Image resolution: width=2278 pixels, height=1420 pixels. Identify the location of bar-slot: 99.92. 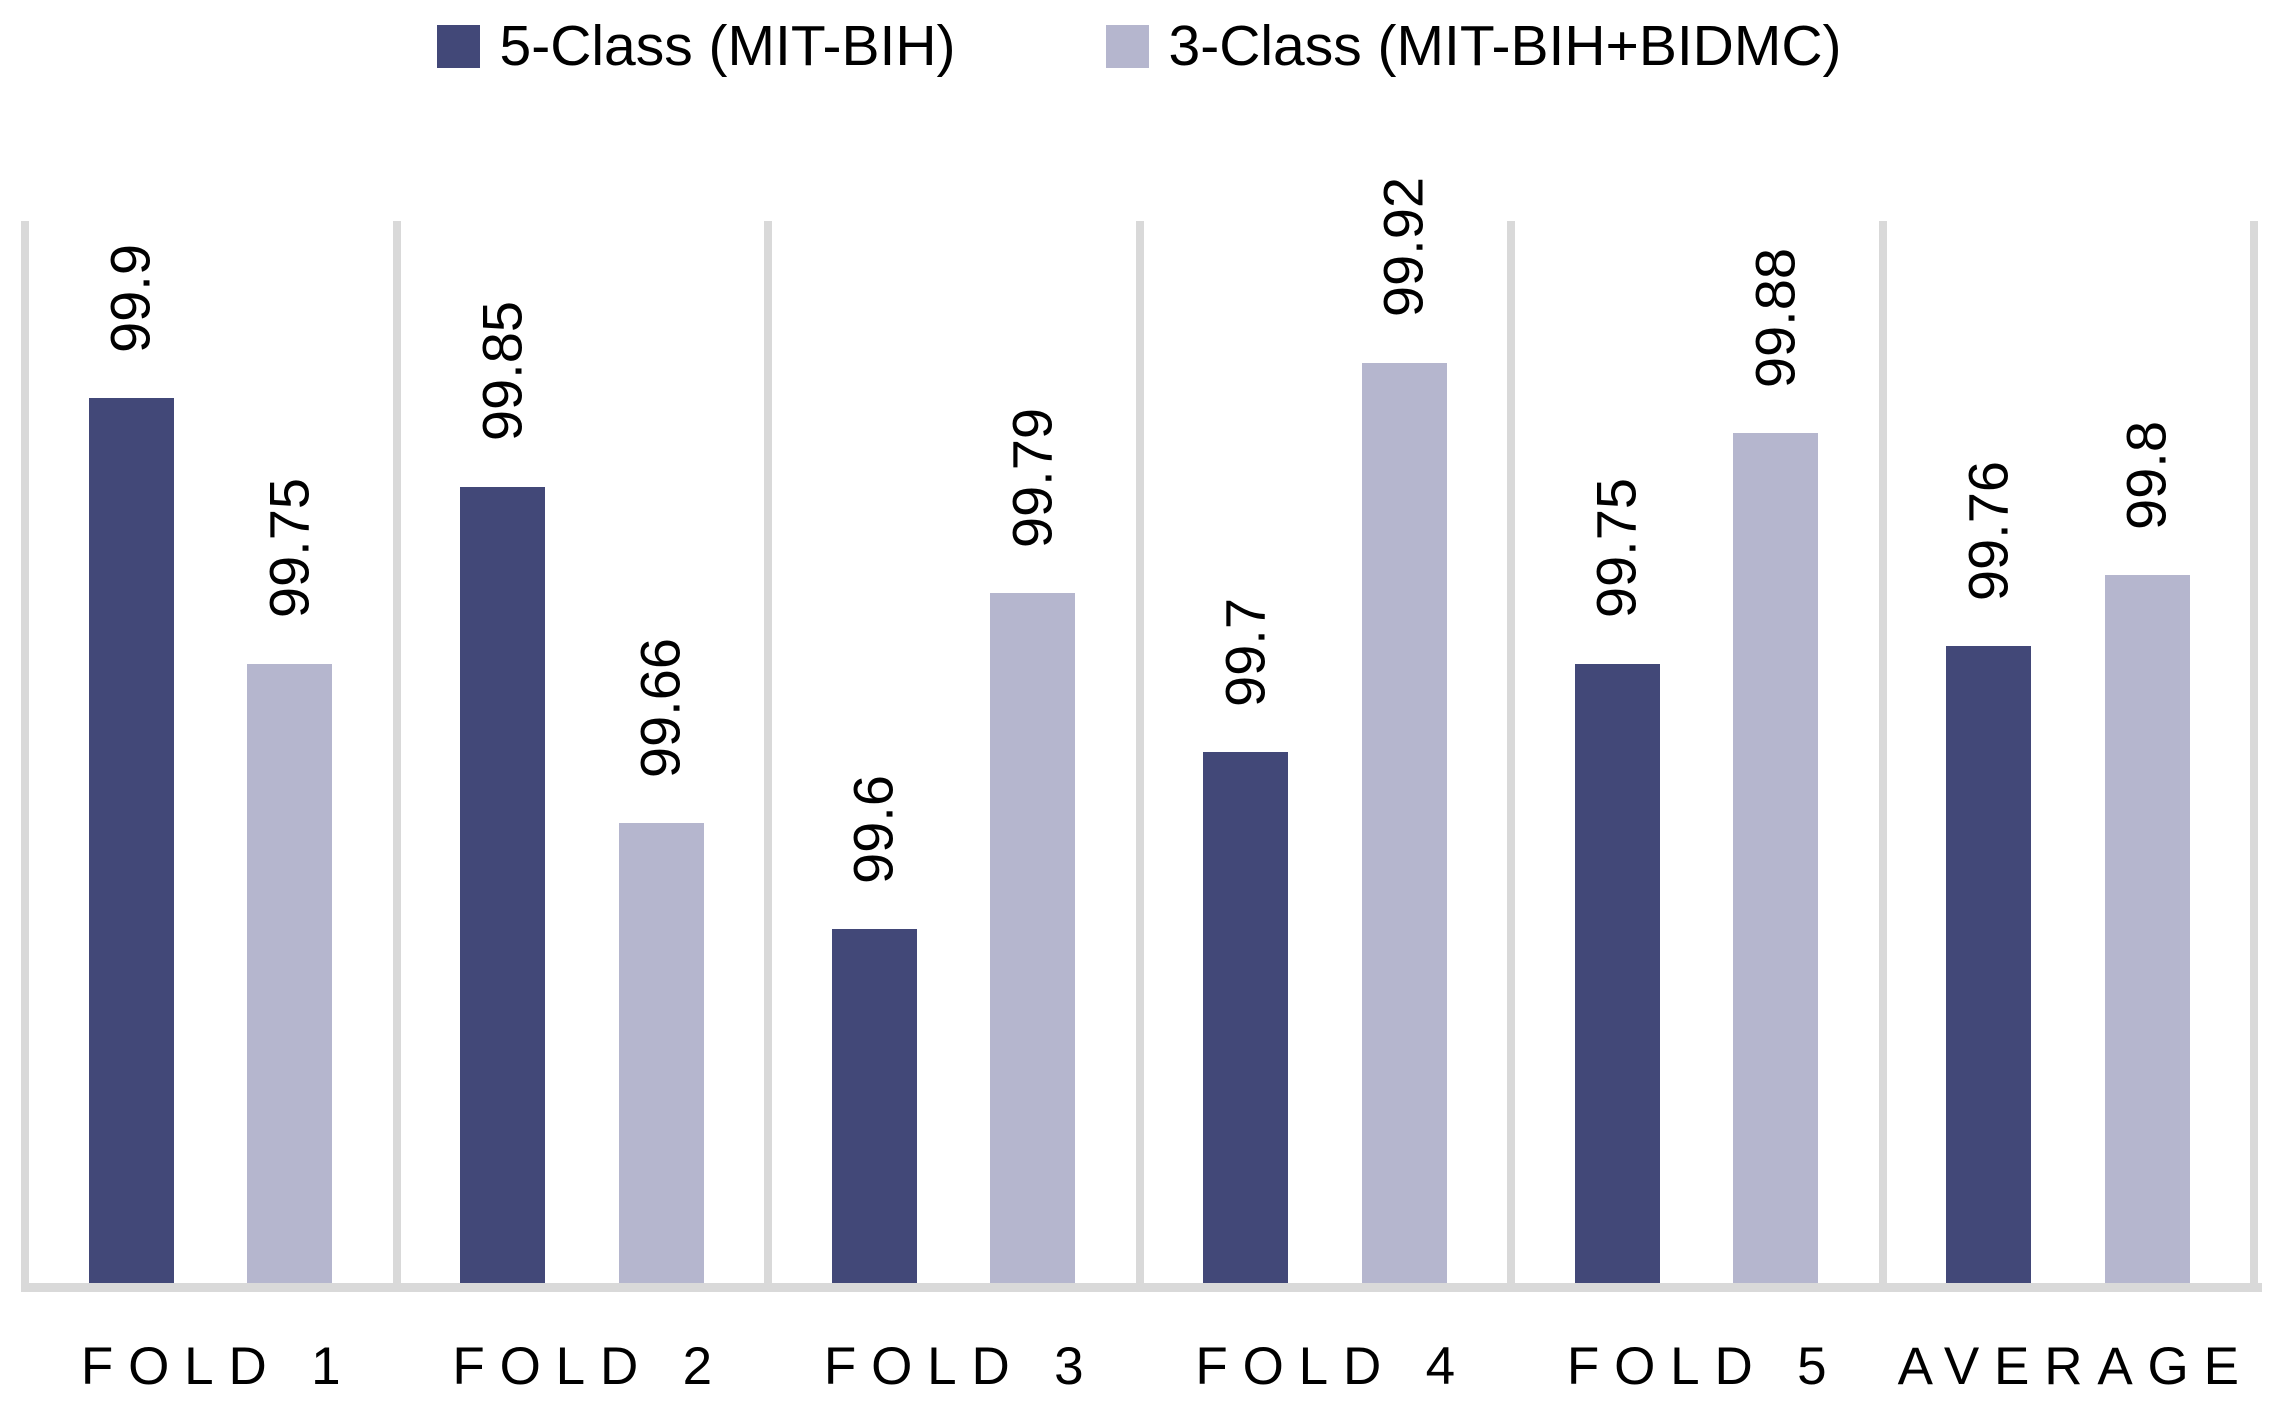
(1404, 730).